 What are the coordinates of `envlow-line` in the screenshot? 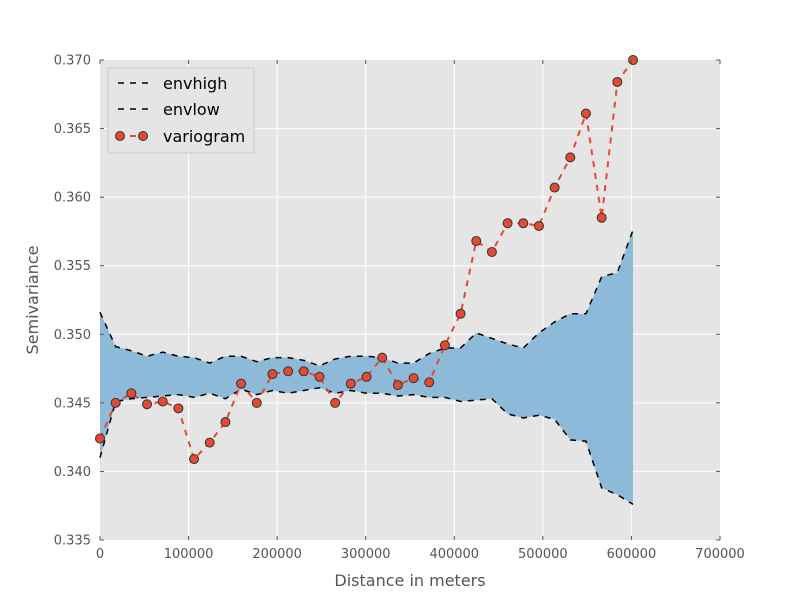 It's located at (366, 445).